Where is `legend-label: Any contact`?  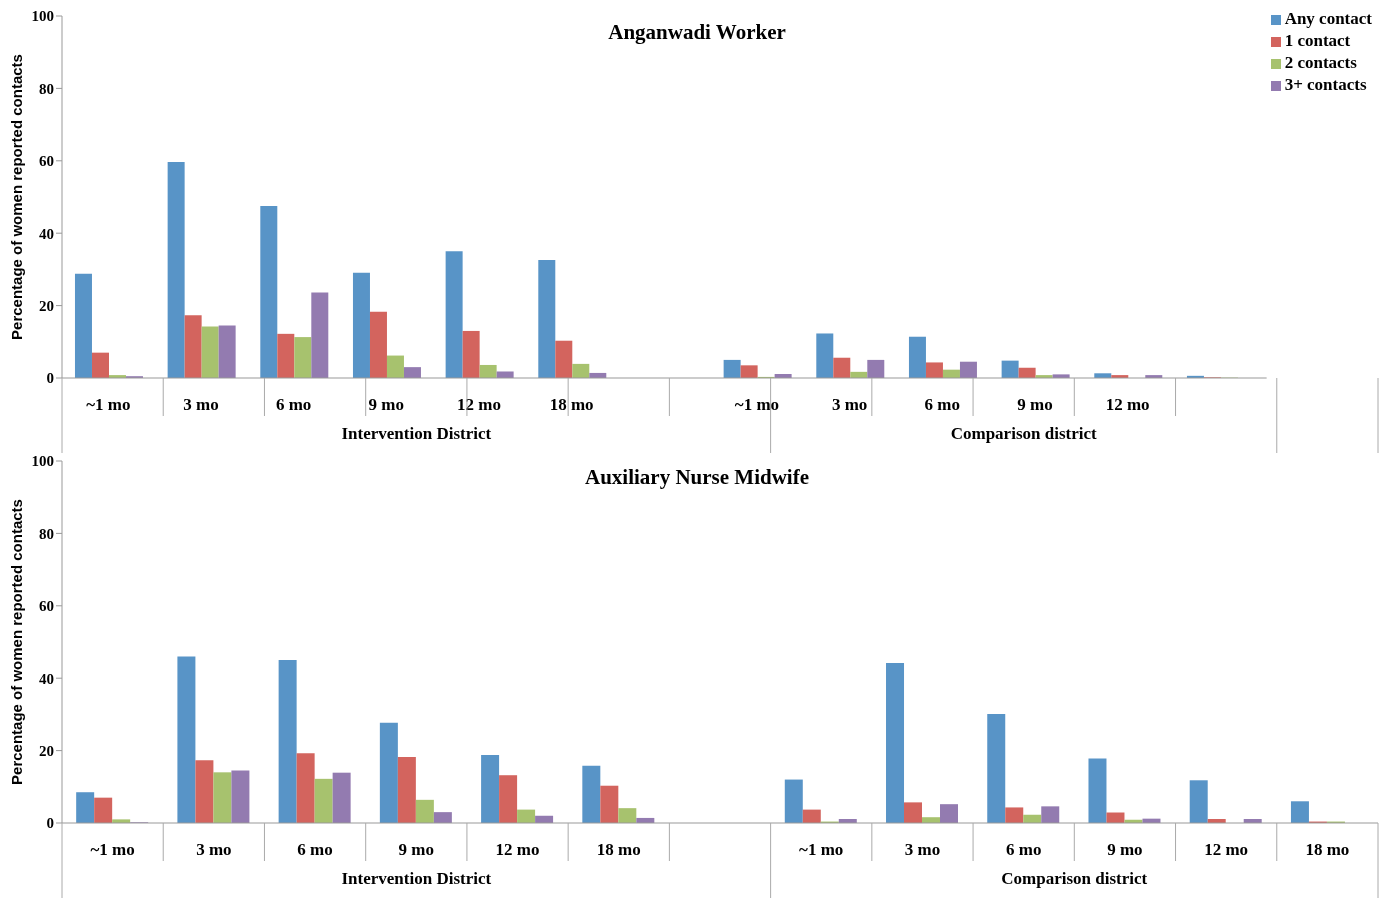
legend-label: Any contact is located at coordinates (1328, 18).